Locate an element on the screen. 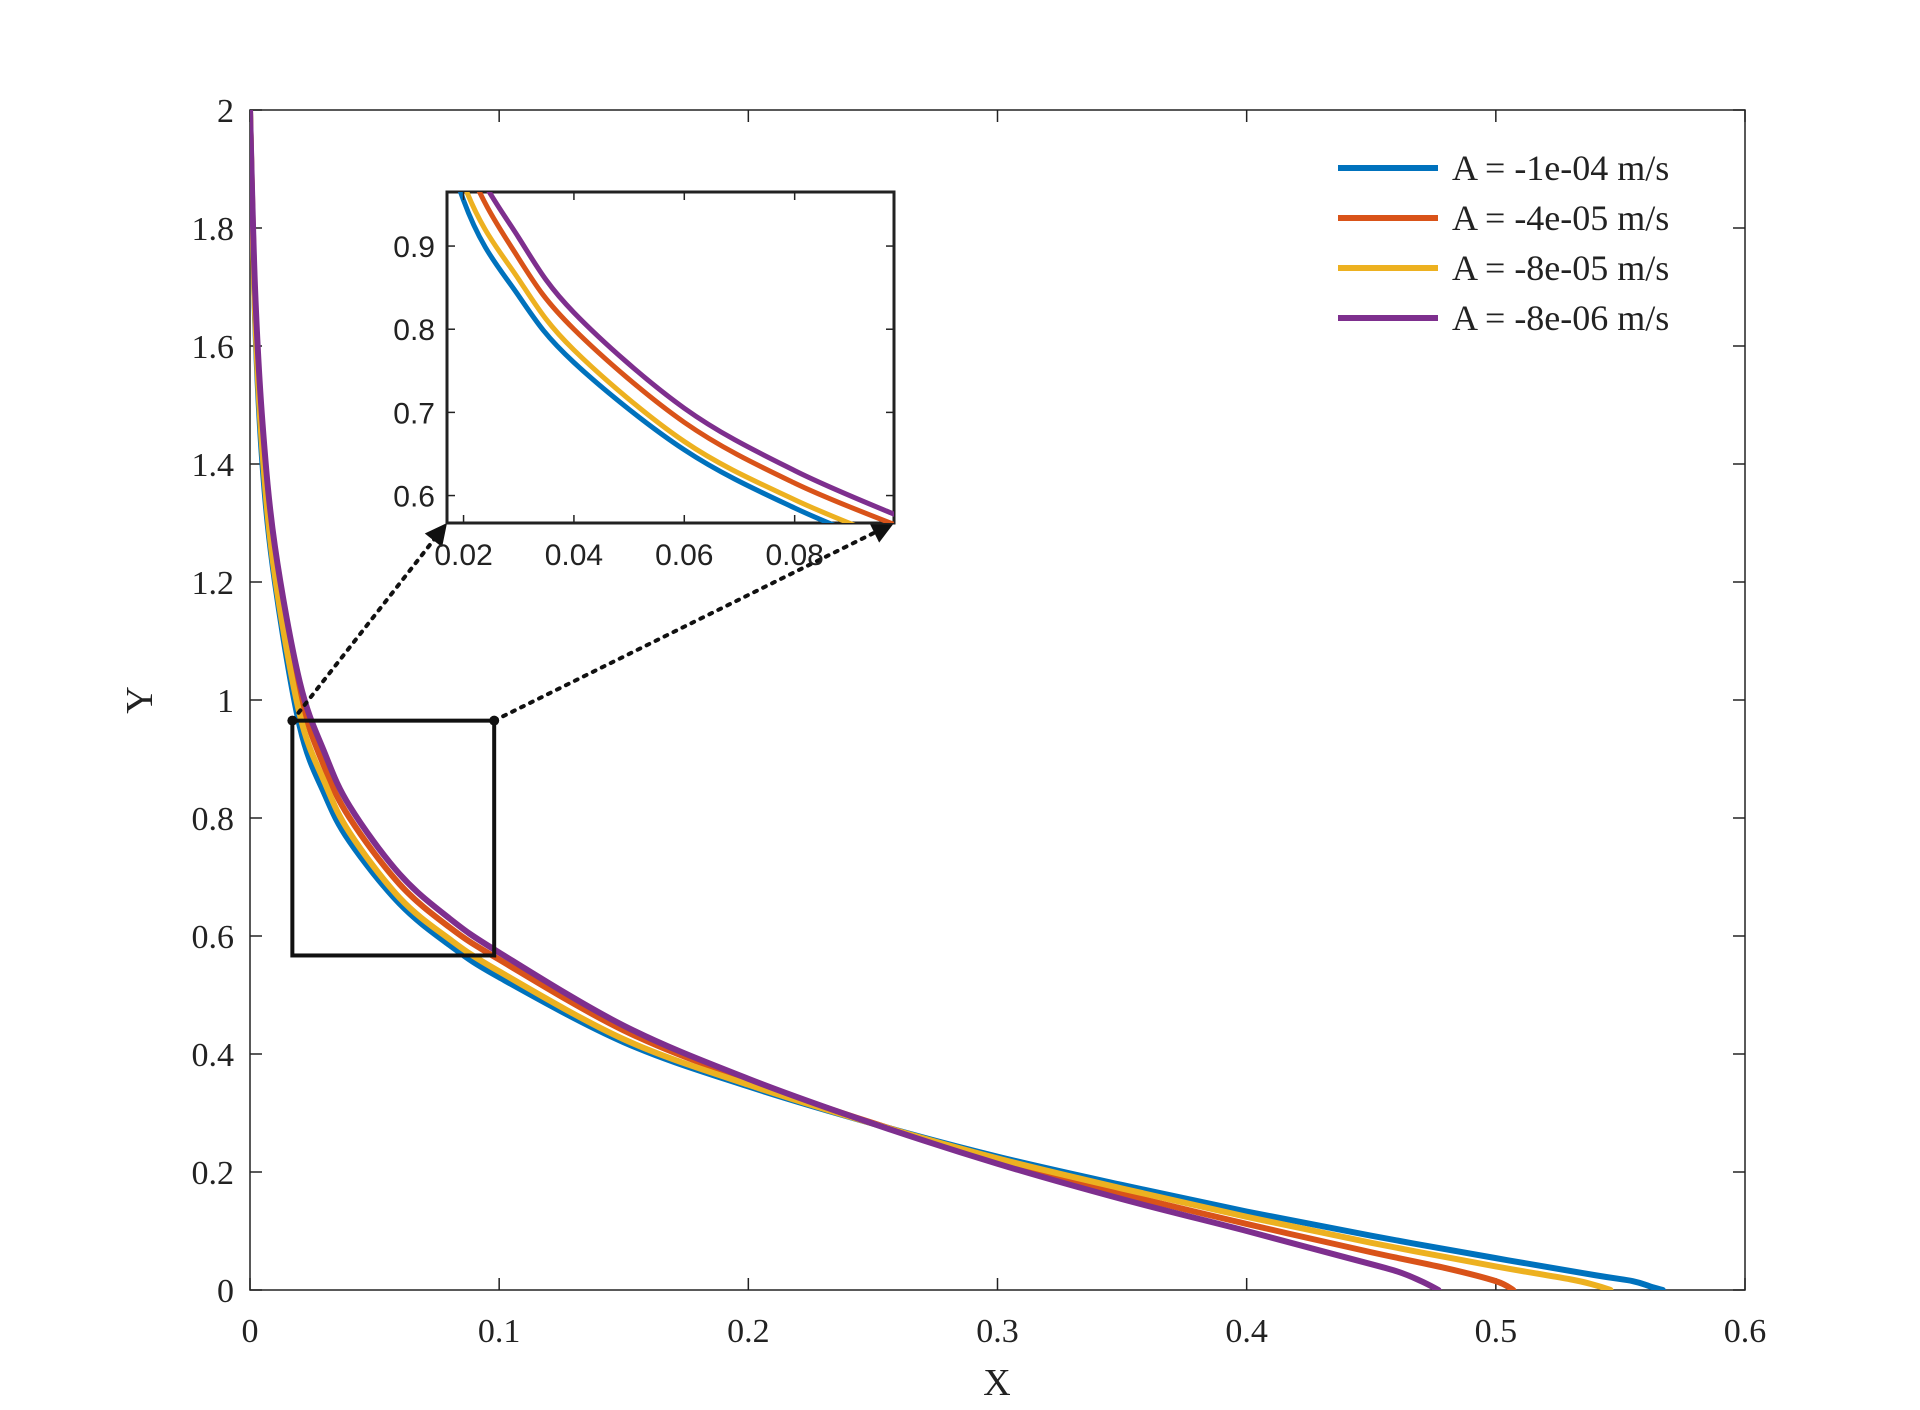 The height and width of the screenshot is (1410, 1920). x-tick-label: 0.6 is located at coordinates (1745, 1331).